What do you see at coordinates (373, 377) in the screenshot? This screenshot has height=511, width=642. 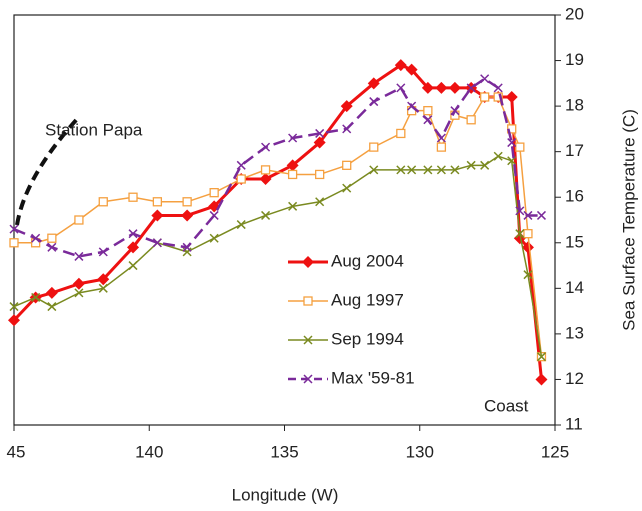 I see `legend-label: Max '59-81` at bounding box center [373, 377].